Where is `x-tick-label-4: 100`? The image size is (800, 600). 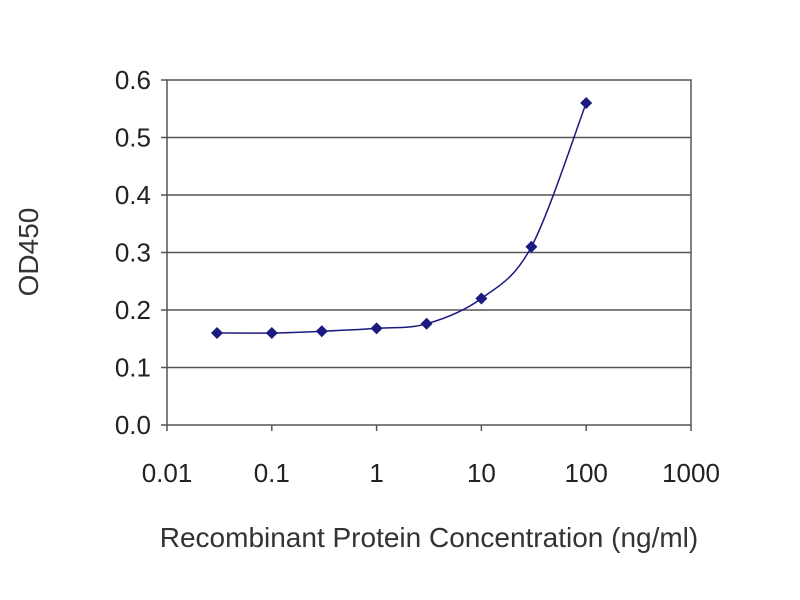 x-tick-label-4: 100 is located at coordinates (586, 473).